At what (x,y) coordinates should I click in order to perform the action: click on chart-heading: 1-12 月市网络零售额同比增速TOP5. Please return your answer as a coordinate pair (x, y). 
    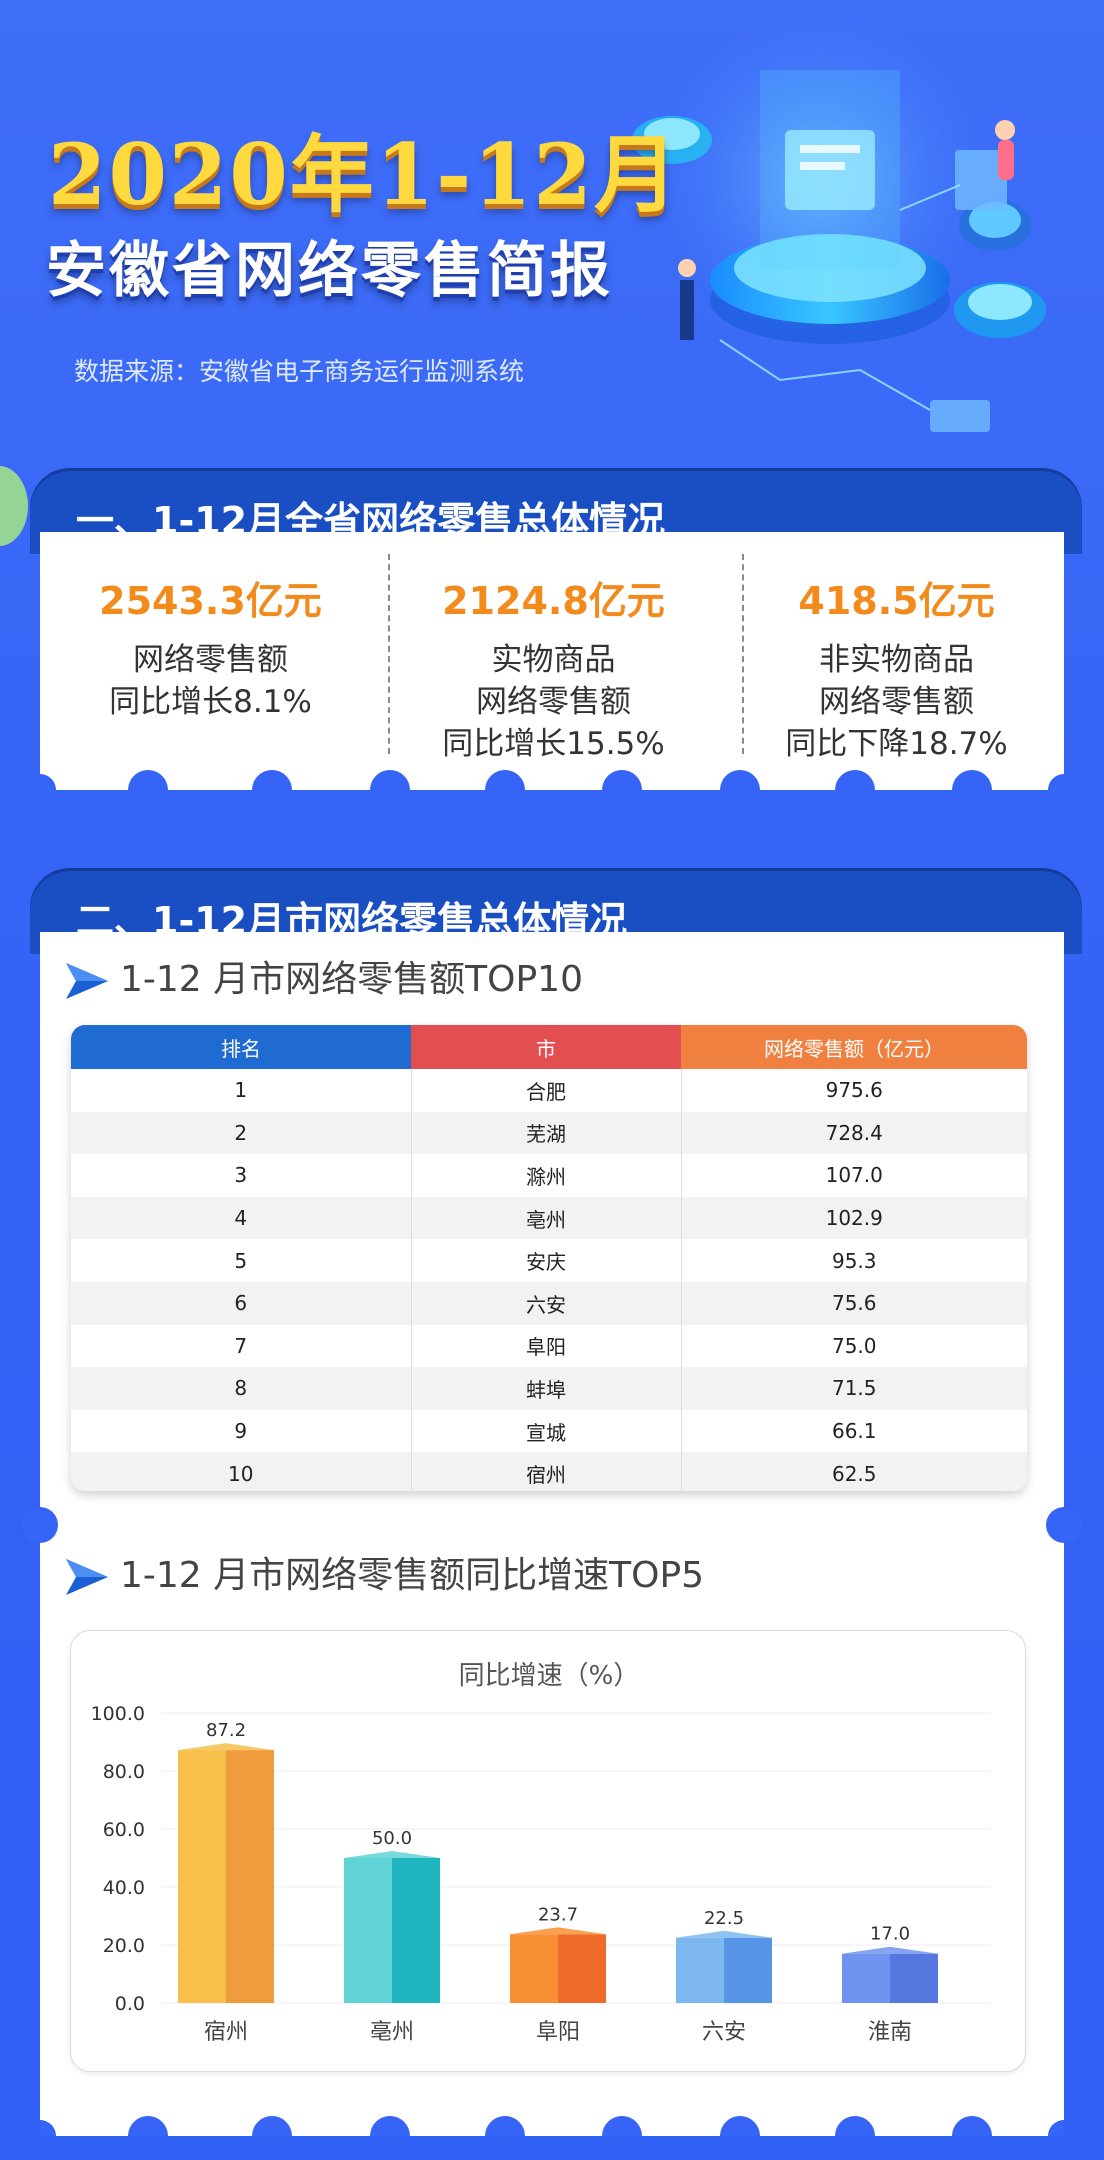
    Looking at the image, I should click on (385, 1572).